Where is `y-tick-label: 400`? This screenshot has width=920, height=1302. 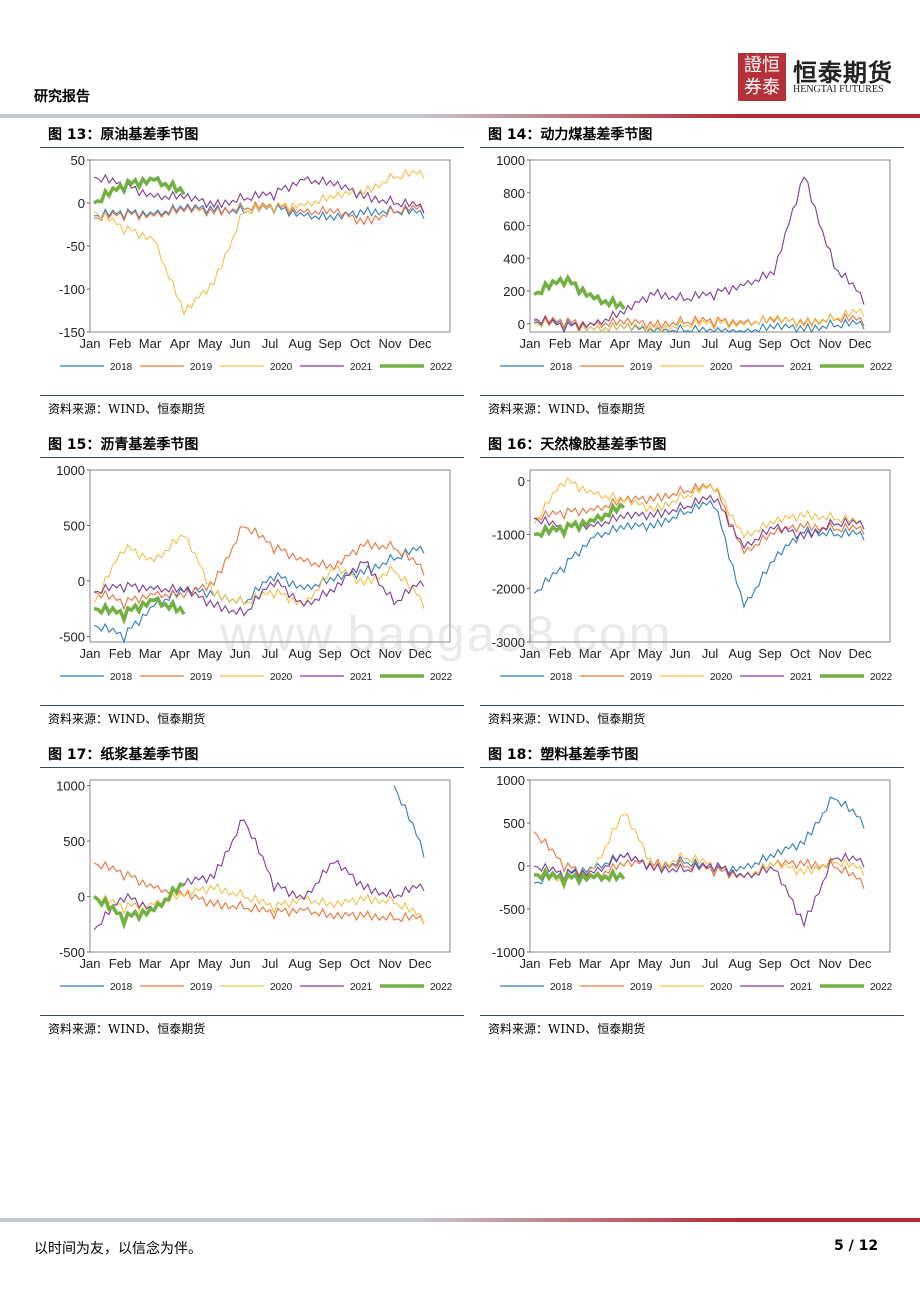
y-tick-label: 400 is located at coordinates (514, 258).